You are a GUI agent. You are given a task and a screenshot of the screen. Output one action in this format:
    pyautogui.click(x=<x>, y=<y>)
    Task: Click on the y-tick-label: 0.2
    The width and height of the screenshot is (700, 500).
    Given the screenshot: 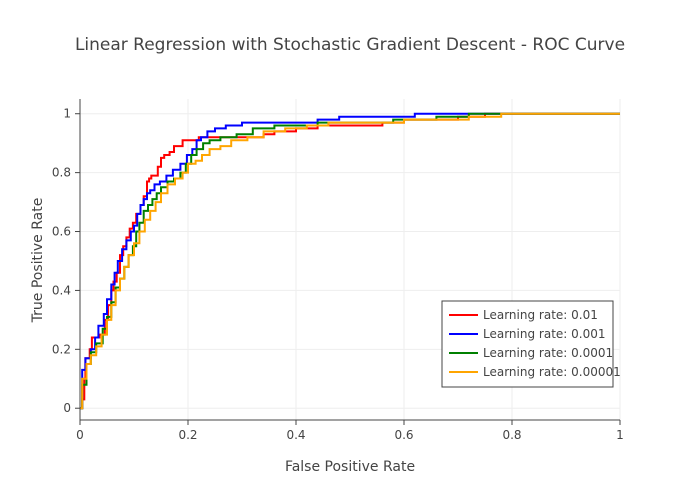 What is the action you would take?
    pyautogui.click(x=61, y=349)
    